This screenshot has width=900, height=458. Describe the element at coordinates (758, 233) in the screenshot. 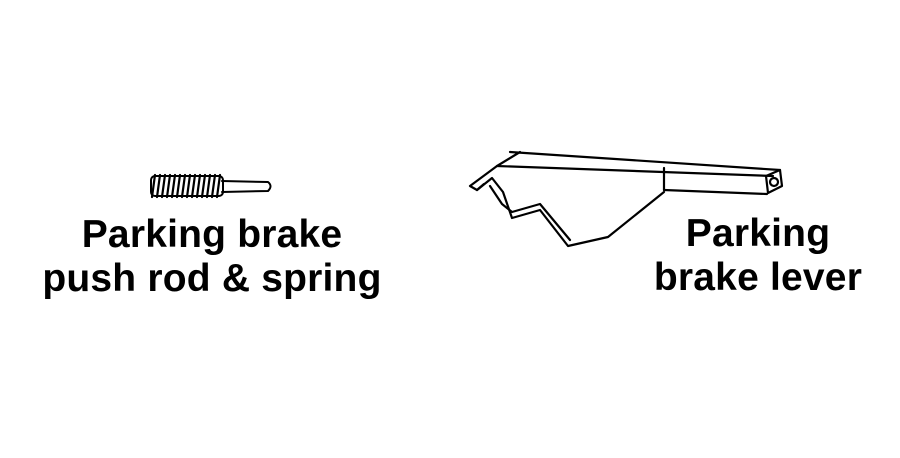

I see `lever-label-line1: Parking` at that location.